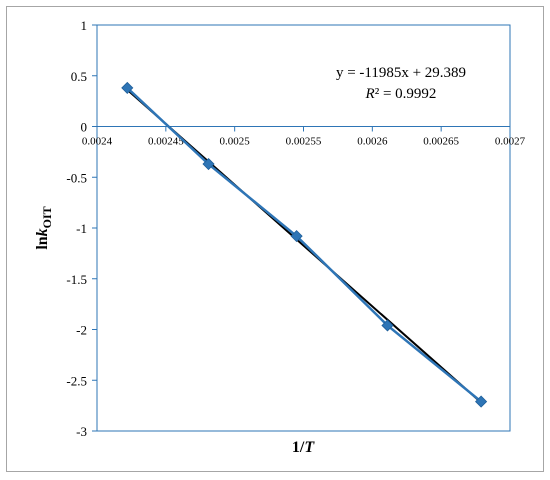  I want to click on x-axis-title: 1/T, so click(303, 447).